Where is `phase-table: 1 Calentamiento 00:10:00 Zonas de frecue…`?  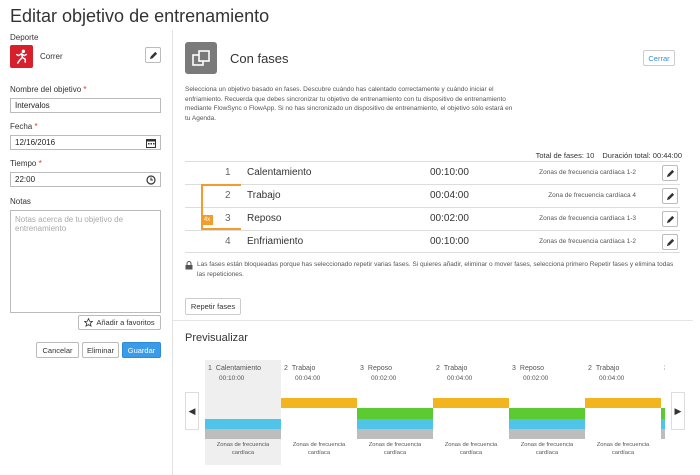
phase-table: 1 Calentamiento 00:10:00 Zonas de frecue… is located at coordinates (432, 207).